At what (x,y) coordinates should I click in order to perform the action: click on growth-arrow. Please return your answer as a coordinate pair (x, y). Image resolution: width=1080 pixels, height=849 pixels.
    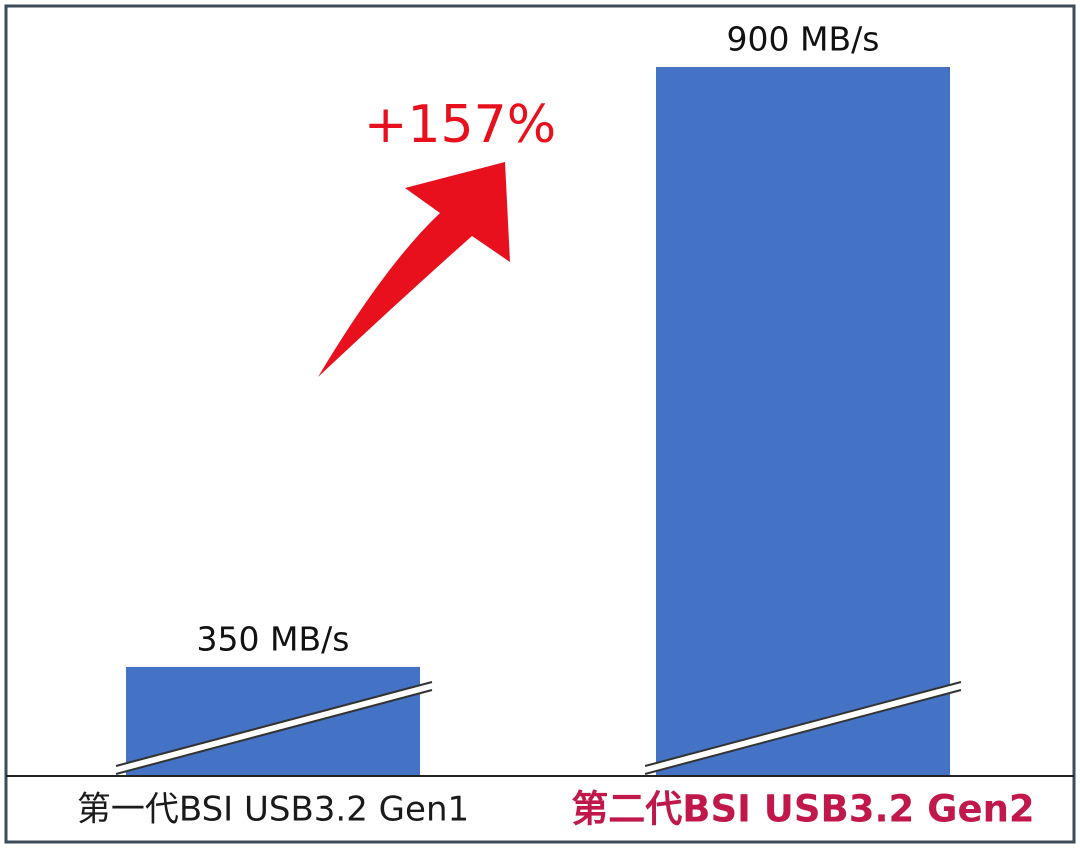
    Looking at the image, I should click on (414, 269).